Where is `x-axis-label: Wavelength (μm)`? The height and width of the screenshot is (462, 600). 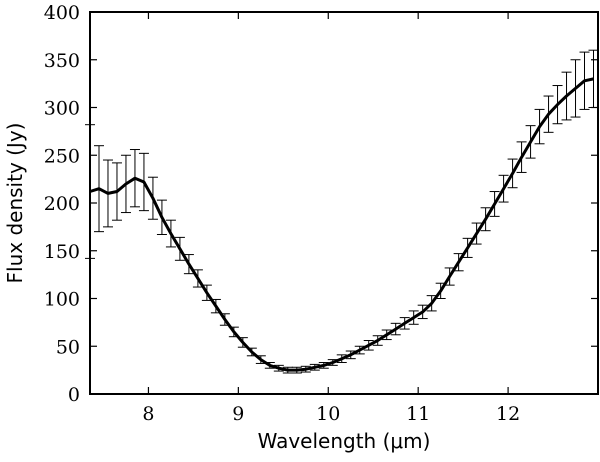 x-axis-label: Wavelength (μm) is located at coordinates (344, 441).